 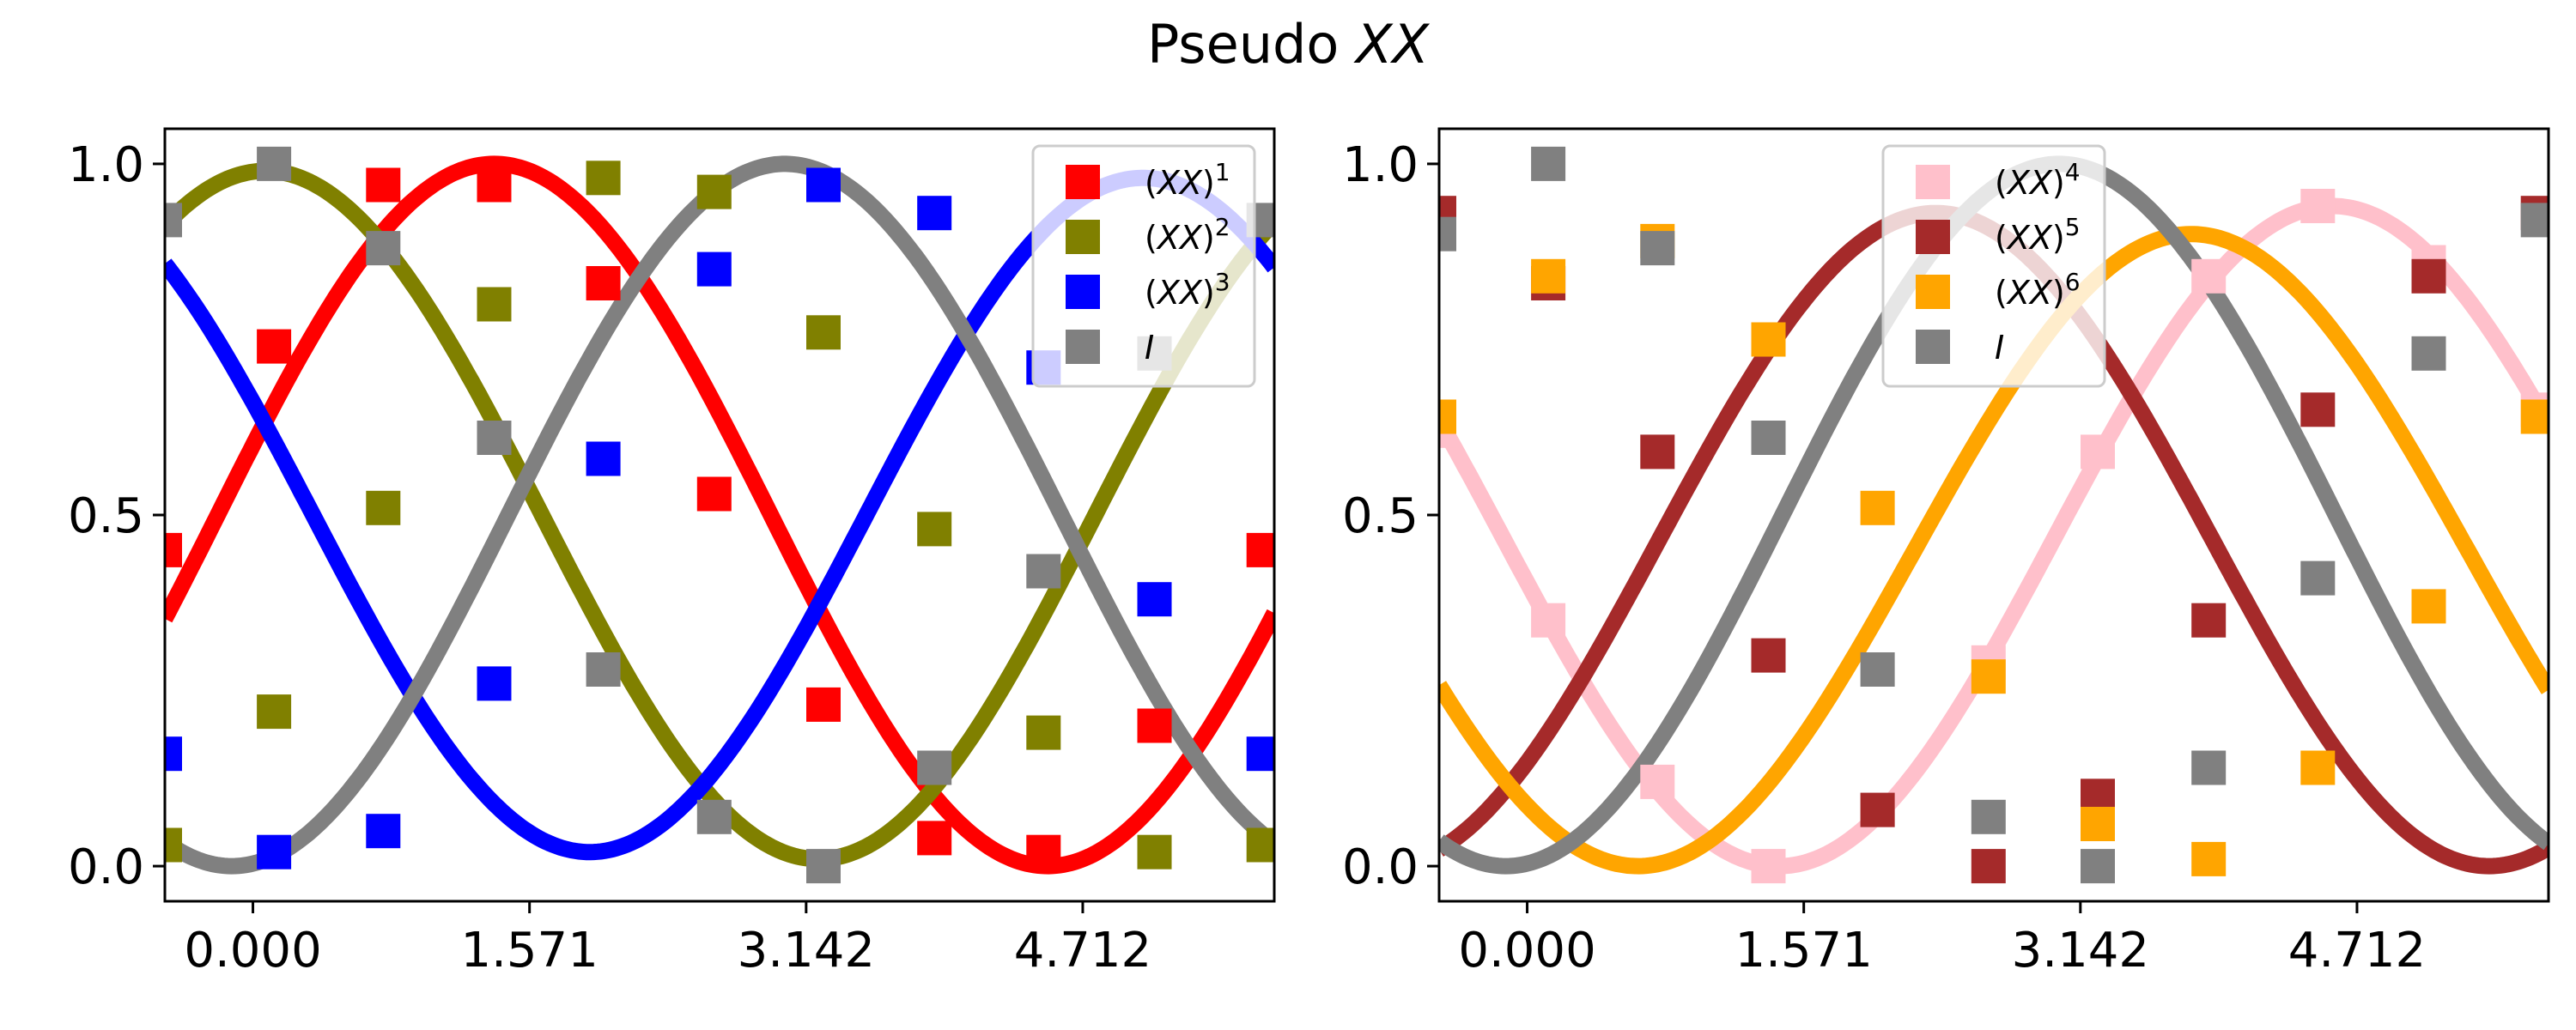 What do you see at coordinates (530, 950) in the screenshot?
I see `x-tick-label: 1.571` at bounding box center [530, 950].